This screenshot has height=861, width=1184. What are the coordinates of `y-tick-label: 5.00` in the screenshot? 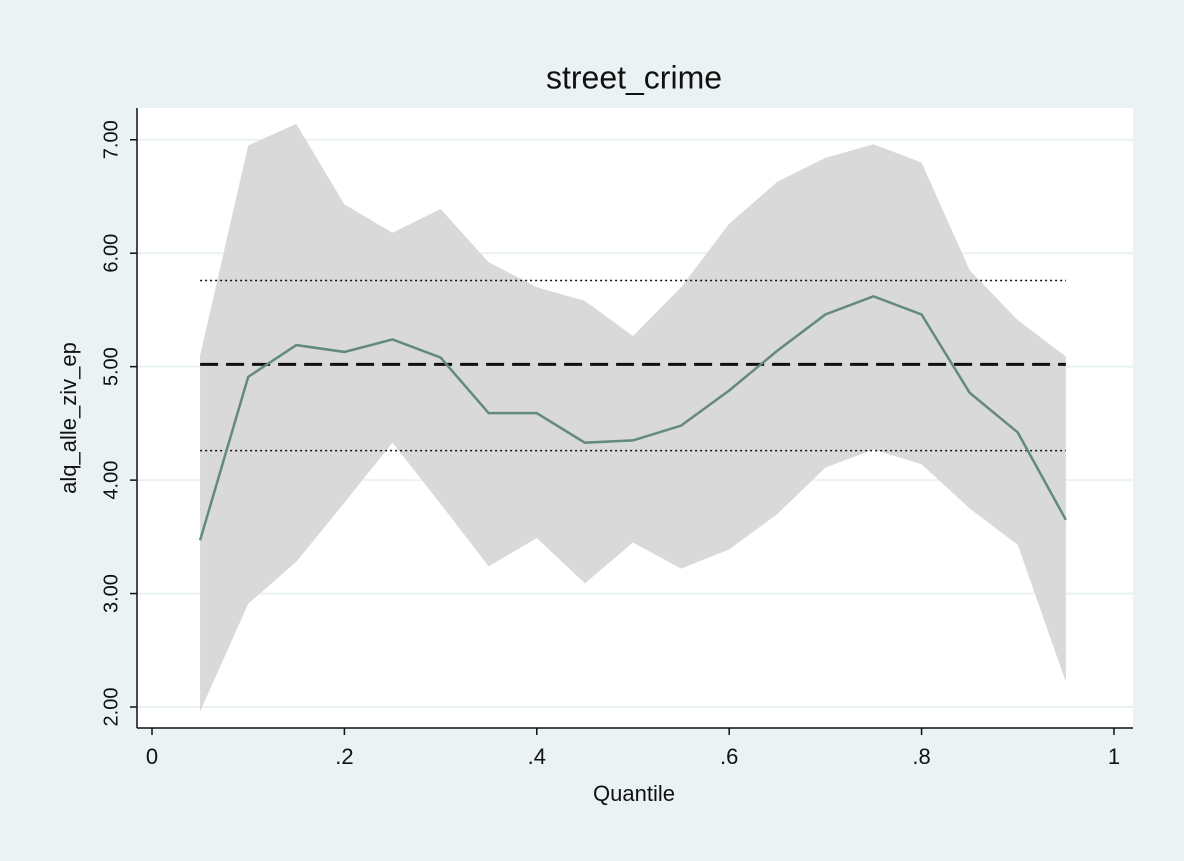 It's located at (111, 366).